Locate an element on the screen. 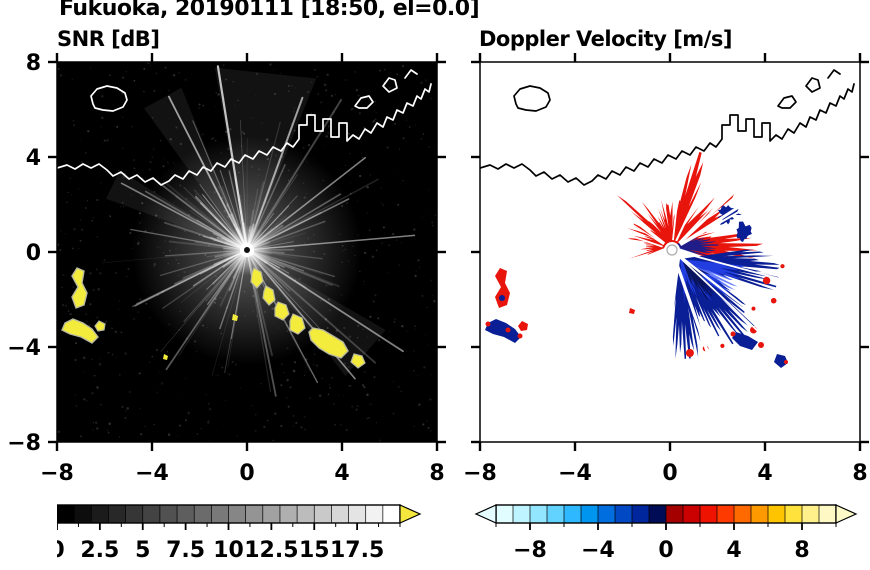  x-tick-label: 0 is located at coordinates (246, 472).